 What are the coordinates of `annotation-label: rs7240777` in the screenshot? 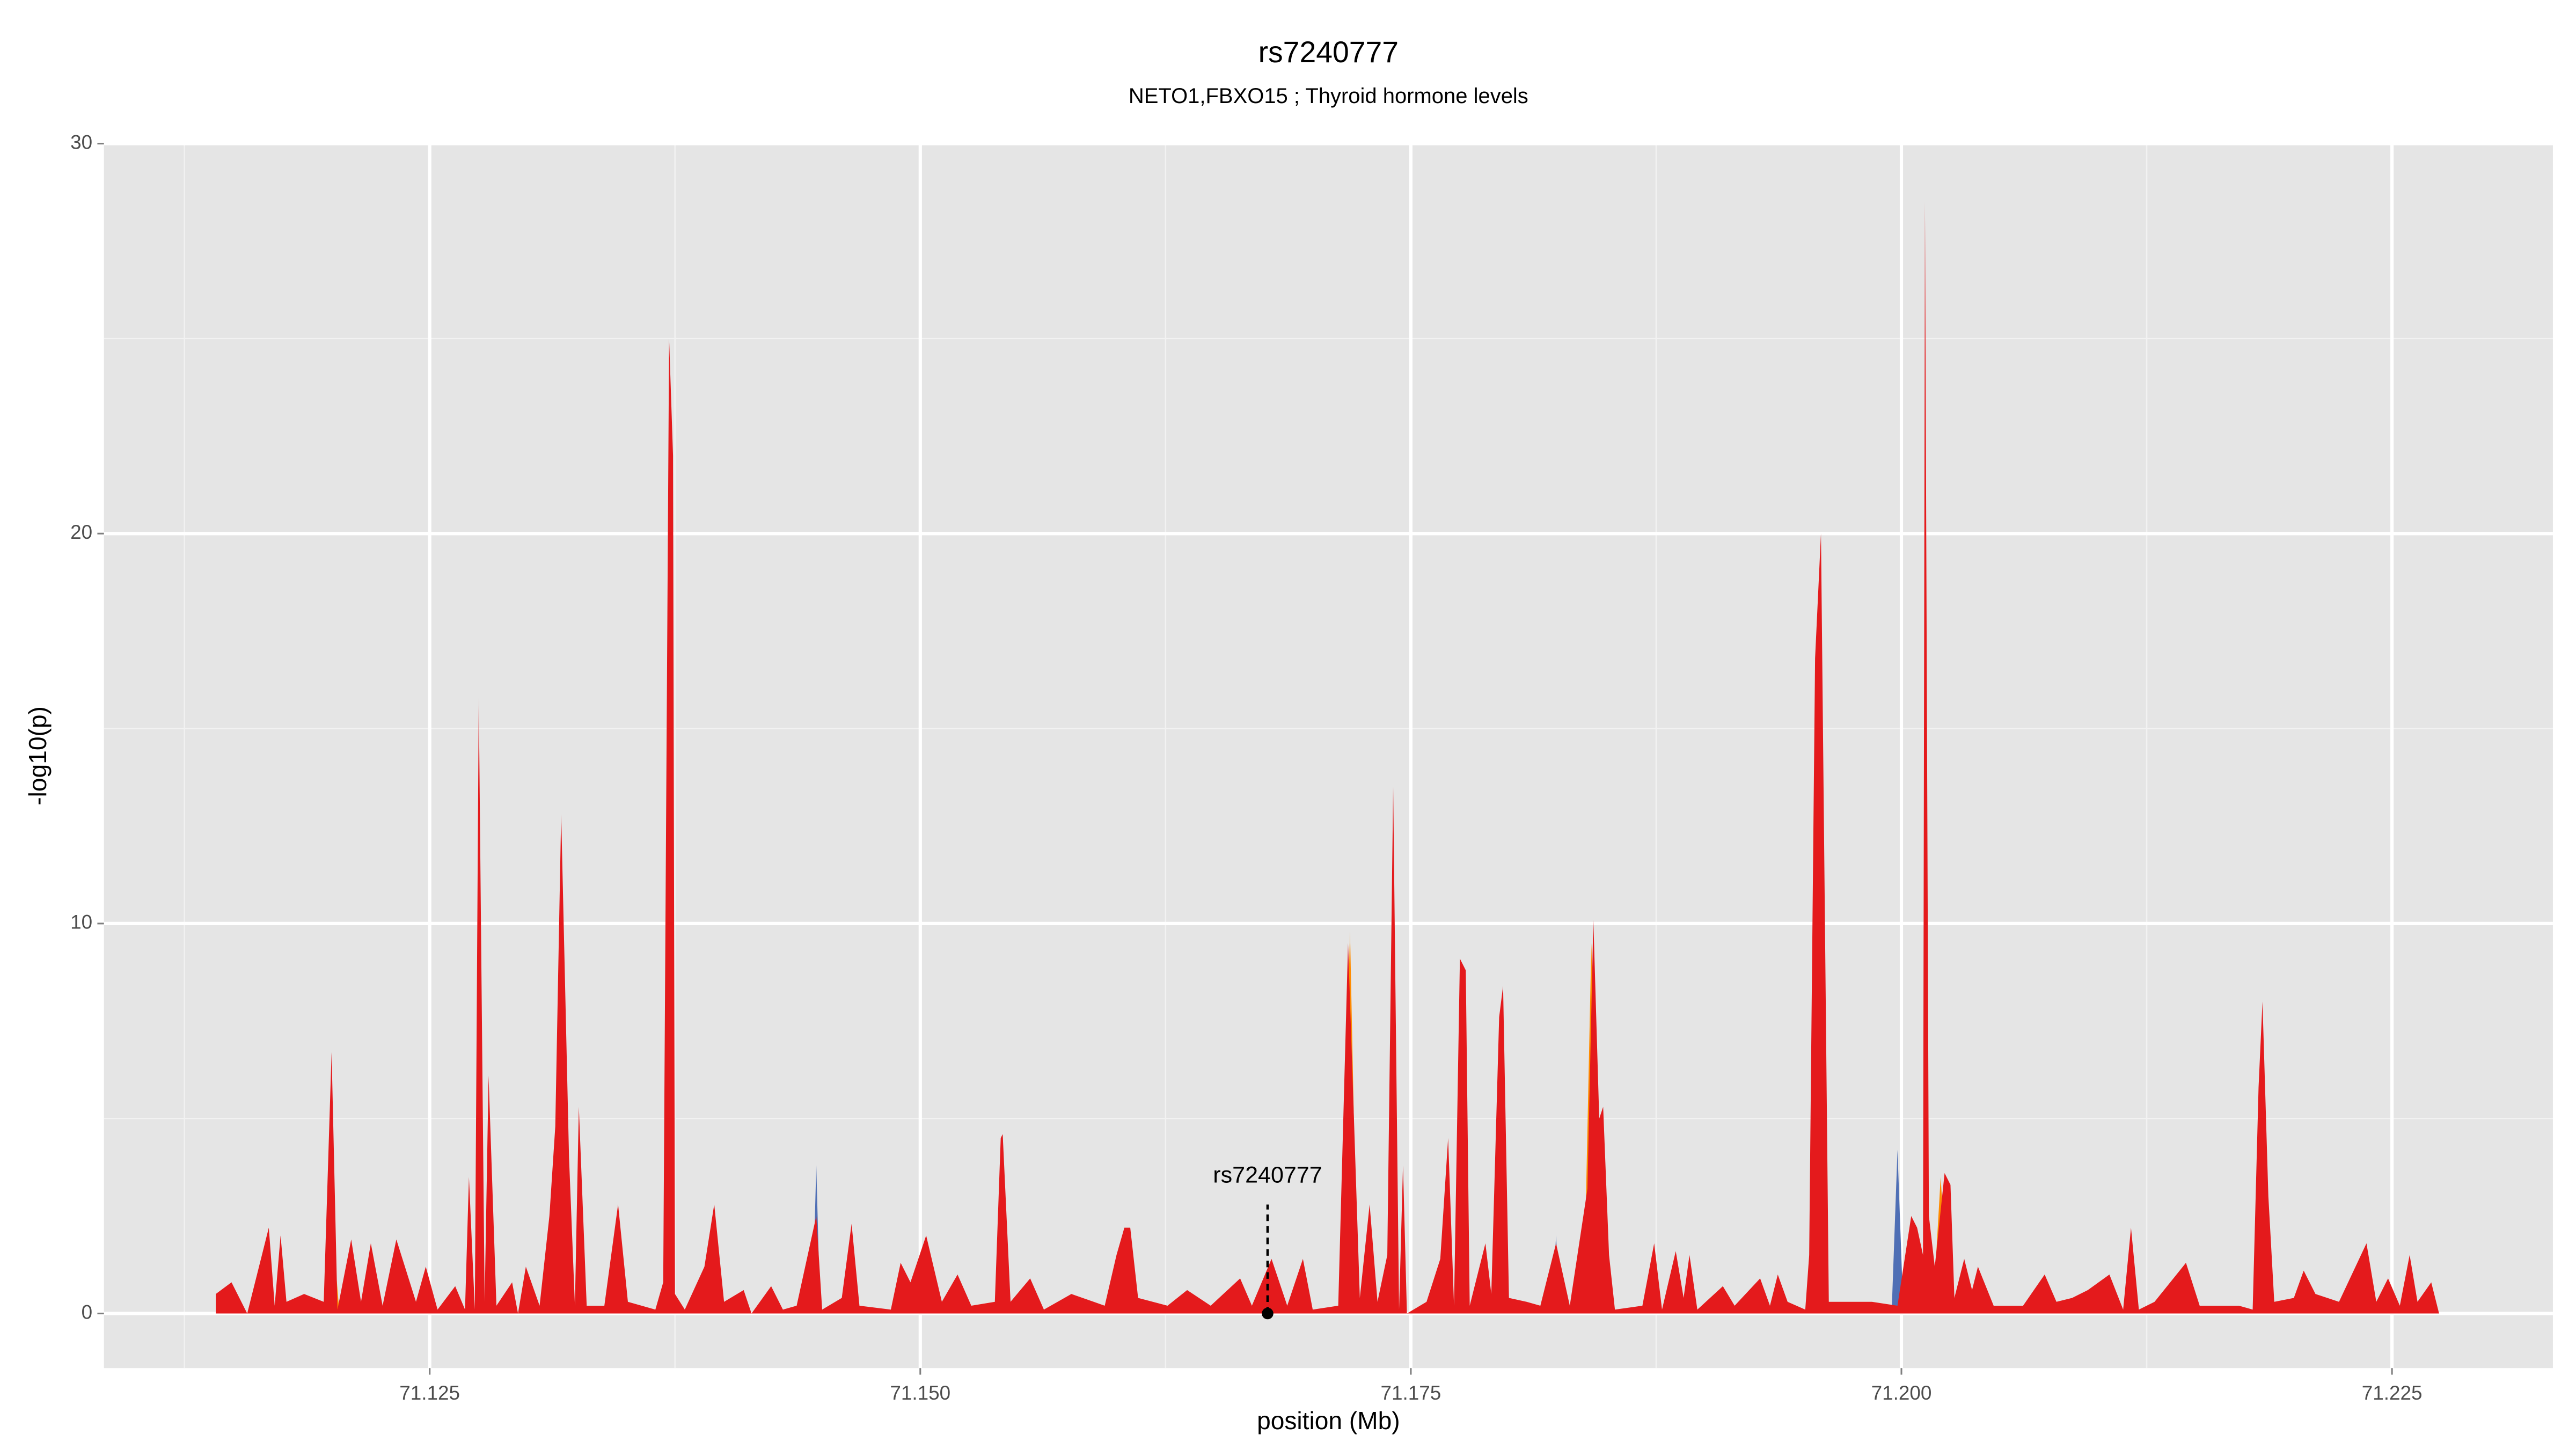 It's located at (1267, 1175).